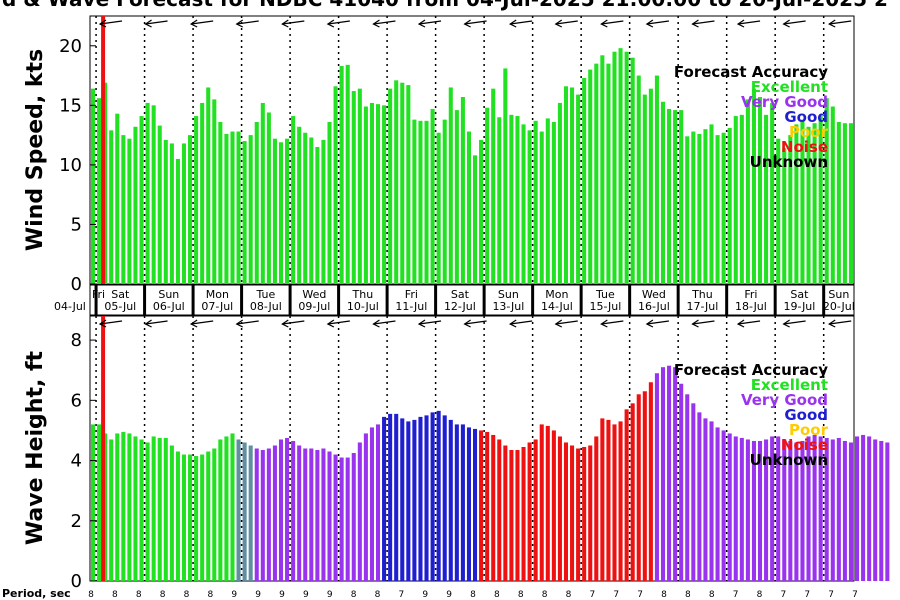  Describe the element at coordinates (799, 306) in the screenshot. I see `day-date-label: 19-Jul` at that location.